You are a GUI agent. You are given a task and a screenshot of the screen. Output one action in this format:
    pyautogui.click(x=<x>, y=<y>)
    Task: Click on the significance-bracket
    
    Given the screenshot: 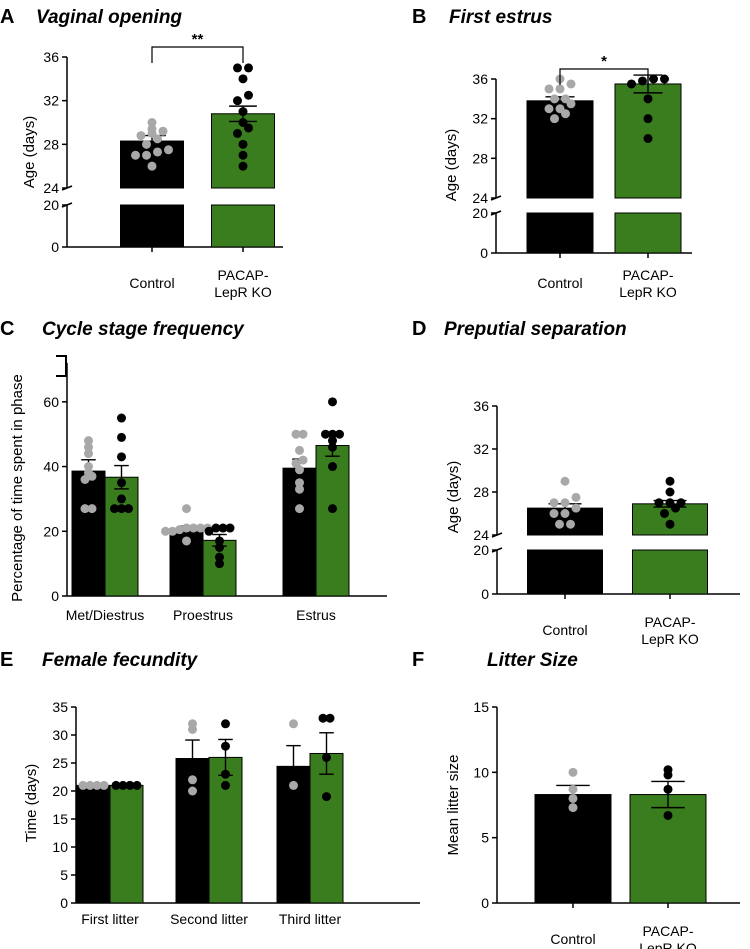 What is the action you would take?
    pyautogui.click(x=604, y=76)
    